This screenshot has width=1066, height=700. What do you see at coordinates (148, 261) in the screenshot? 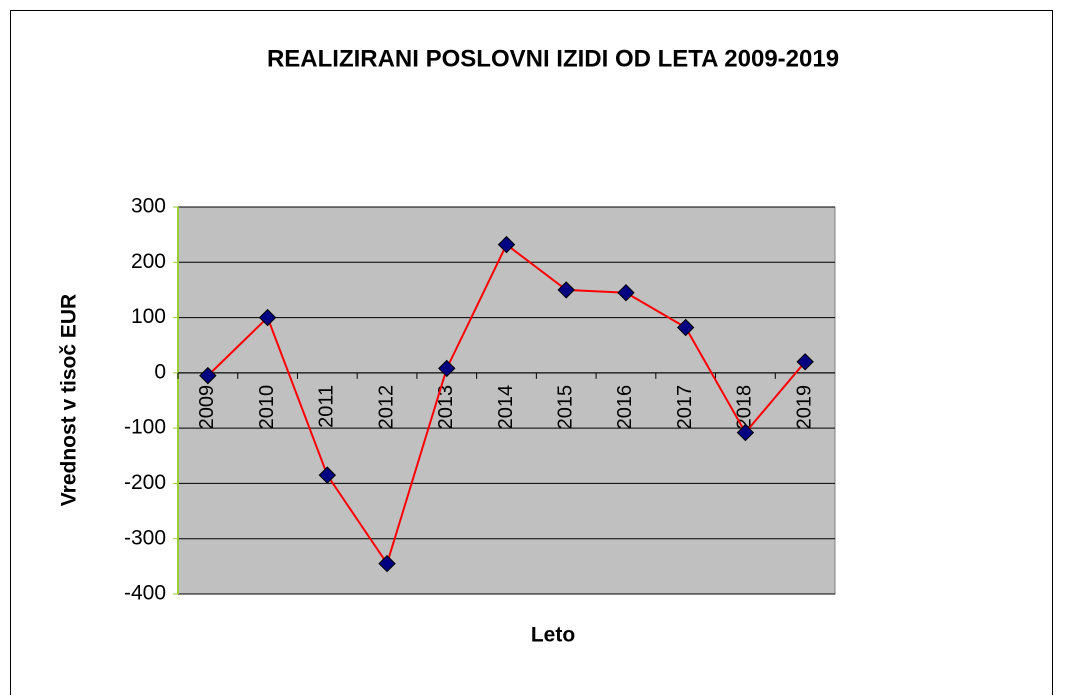
I see `y-tick-label: 200` at bounding box center [148, 261].